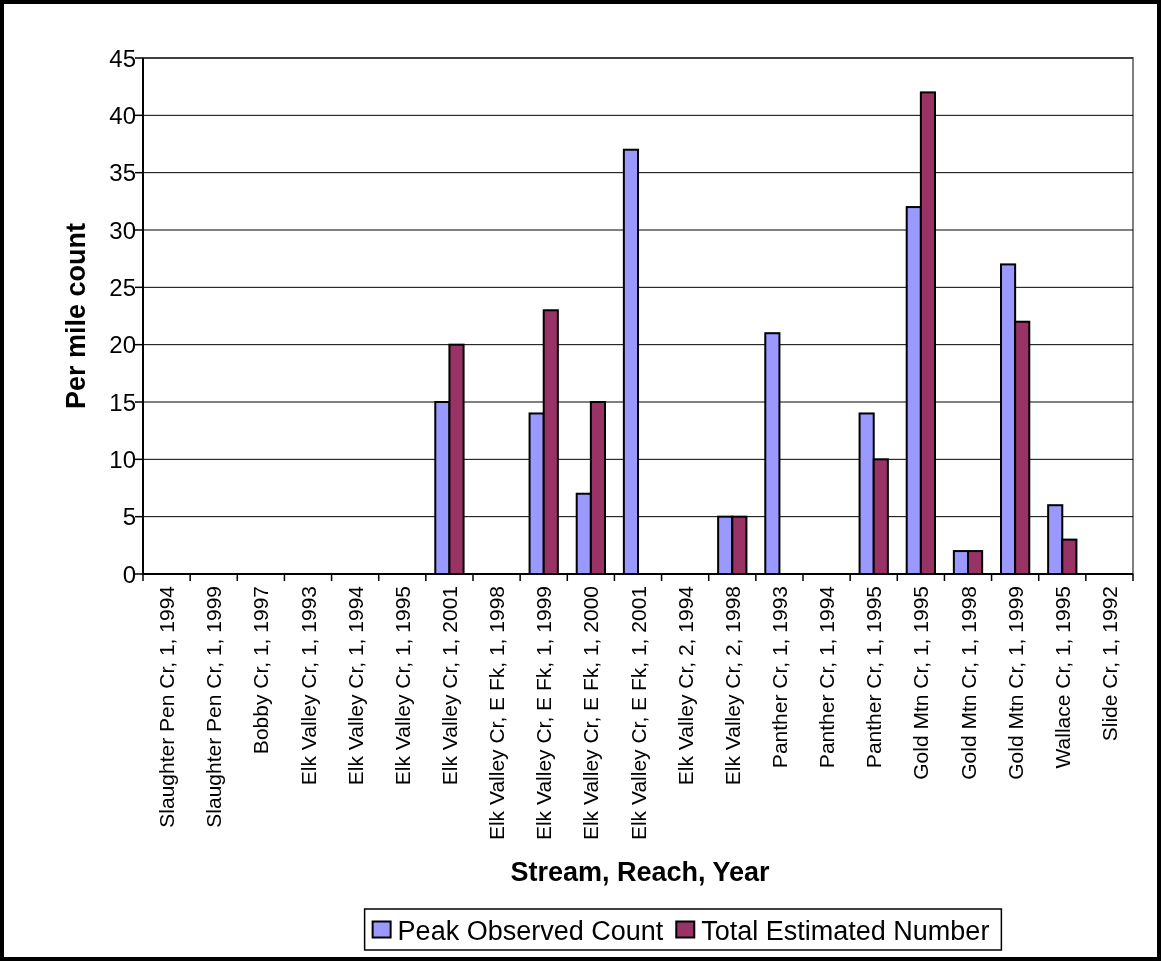 This screenshot has height=961, width=1161. Describe the element at coordinates (845, 930) in the screenshot. I see `legend-label: Total Estimated Number` at that location.